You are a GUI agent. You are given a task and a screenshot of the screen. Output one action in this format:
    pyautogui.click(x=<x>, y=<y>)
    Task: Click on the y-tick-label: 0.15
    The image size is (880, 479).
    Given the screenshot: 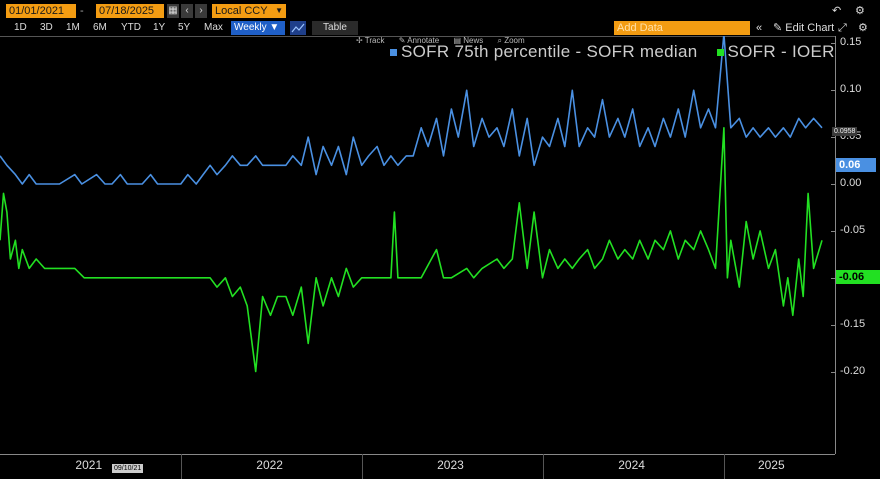 What is the action you would take?
    pyautogui.click(x=851, y=42)
    